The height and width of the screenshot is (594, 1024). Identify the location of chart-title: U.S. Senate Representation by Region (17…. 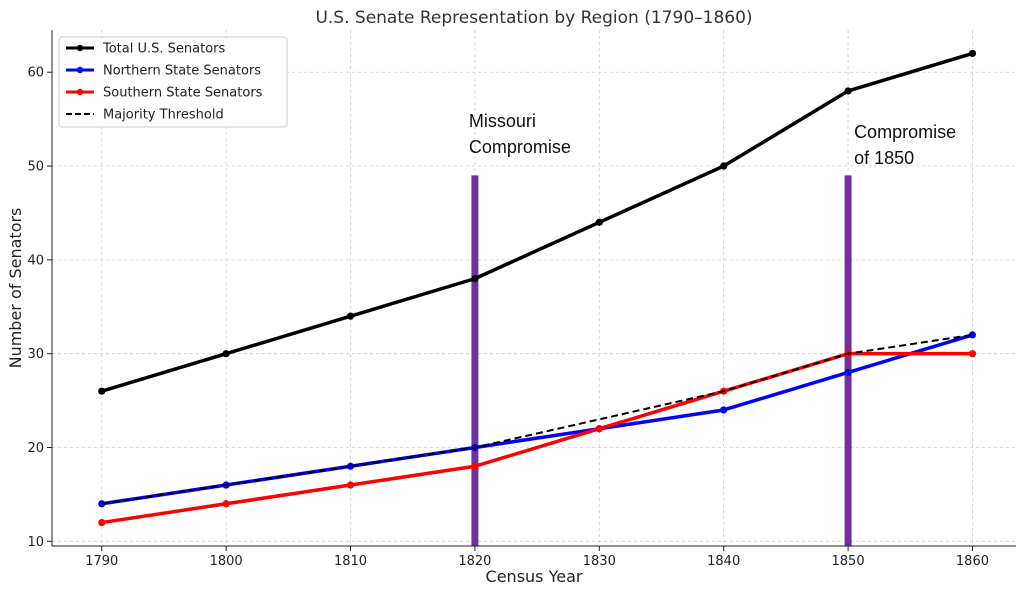
(533, 18).